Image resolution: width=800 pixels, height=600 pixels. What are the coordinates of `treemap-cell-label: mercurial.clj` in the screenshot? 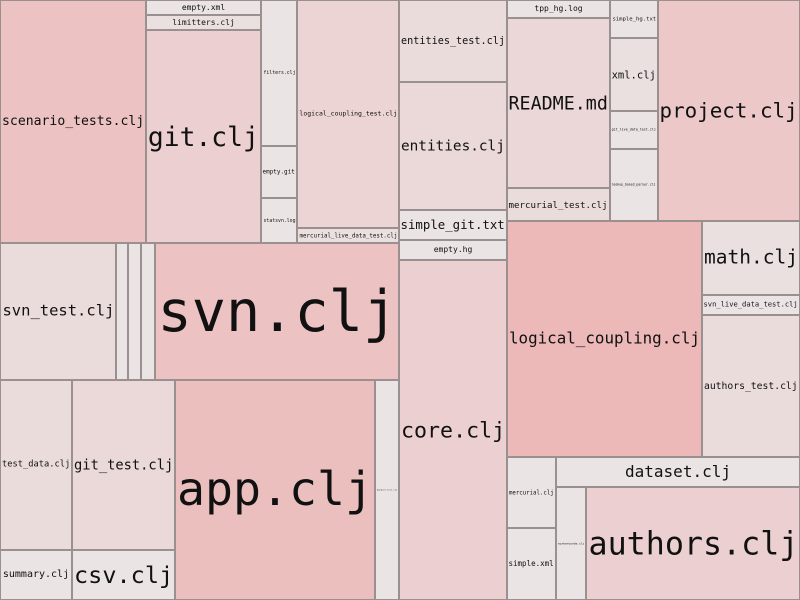 It's located at (531, 492).